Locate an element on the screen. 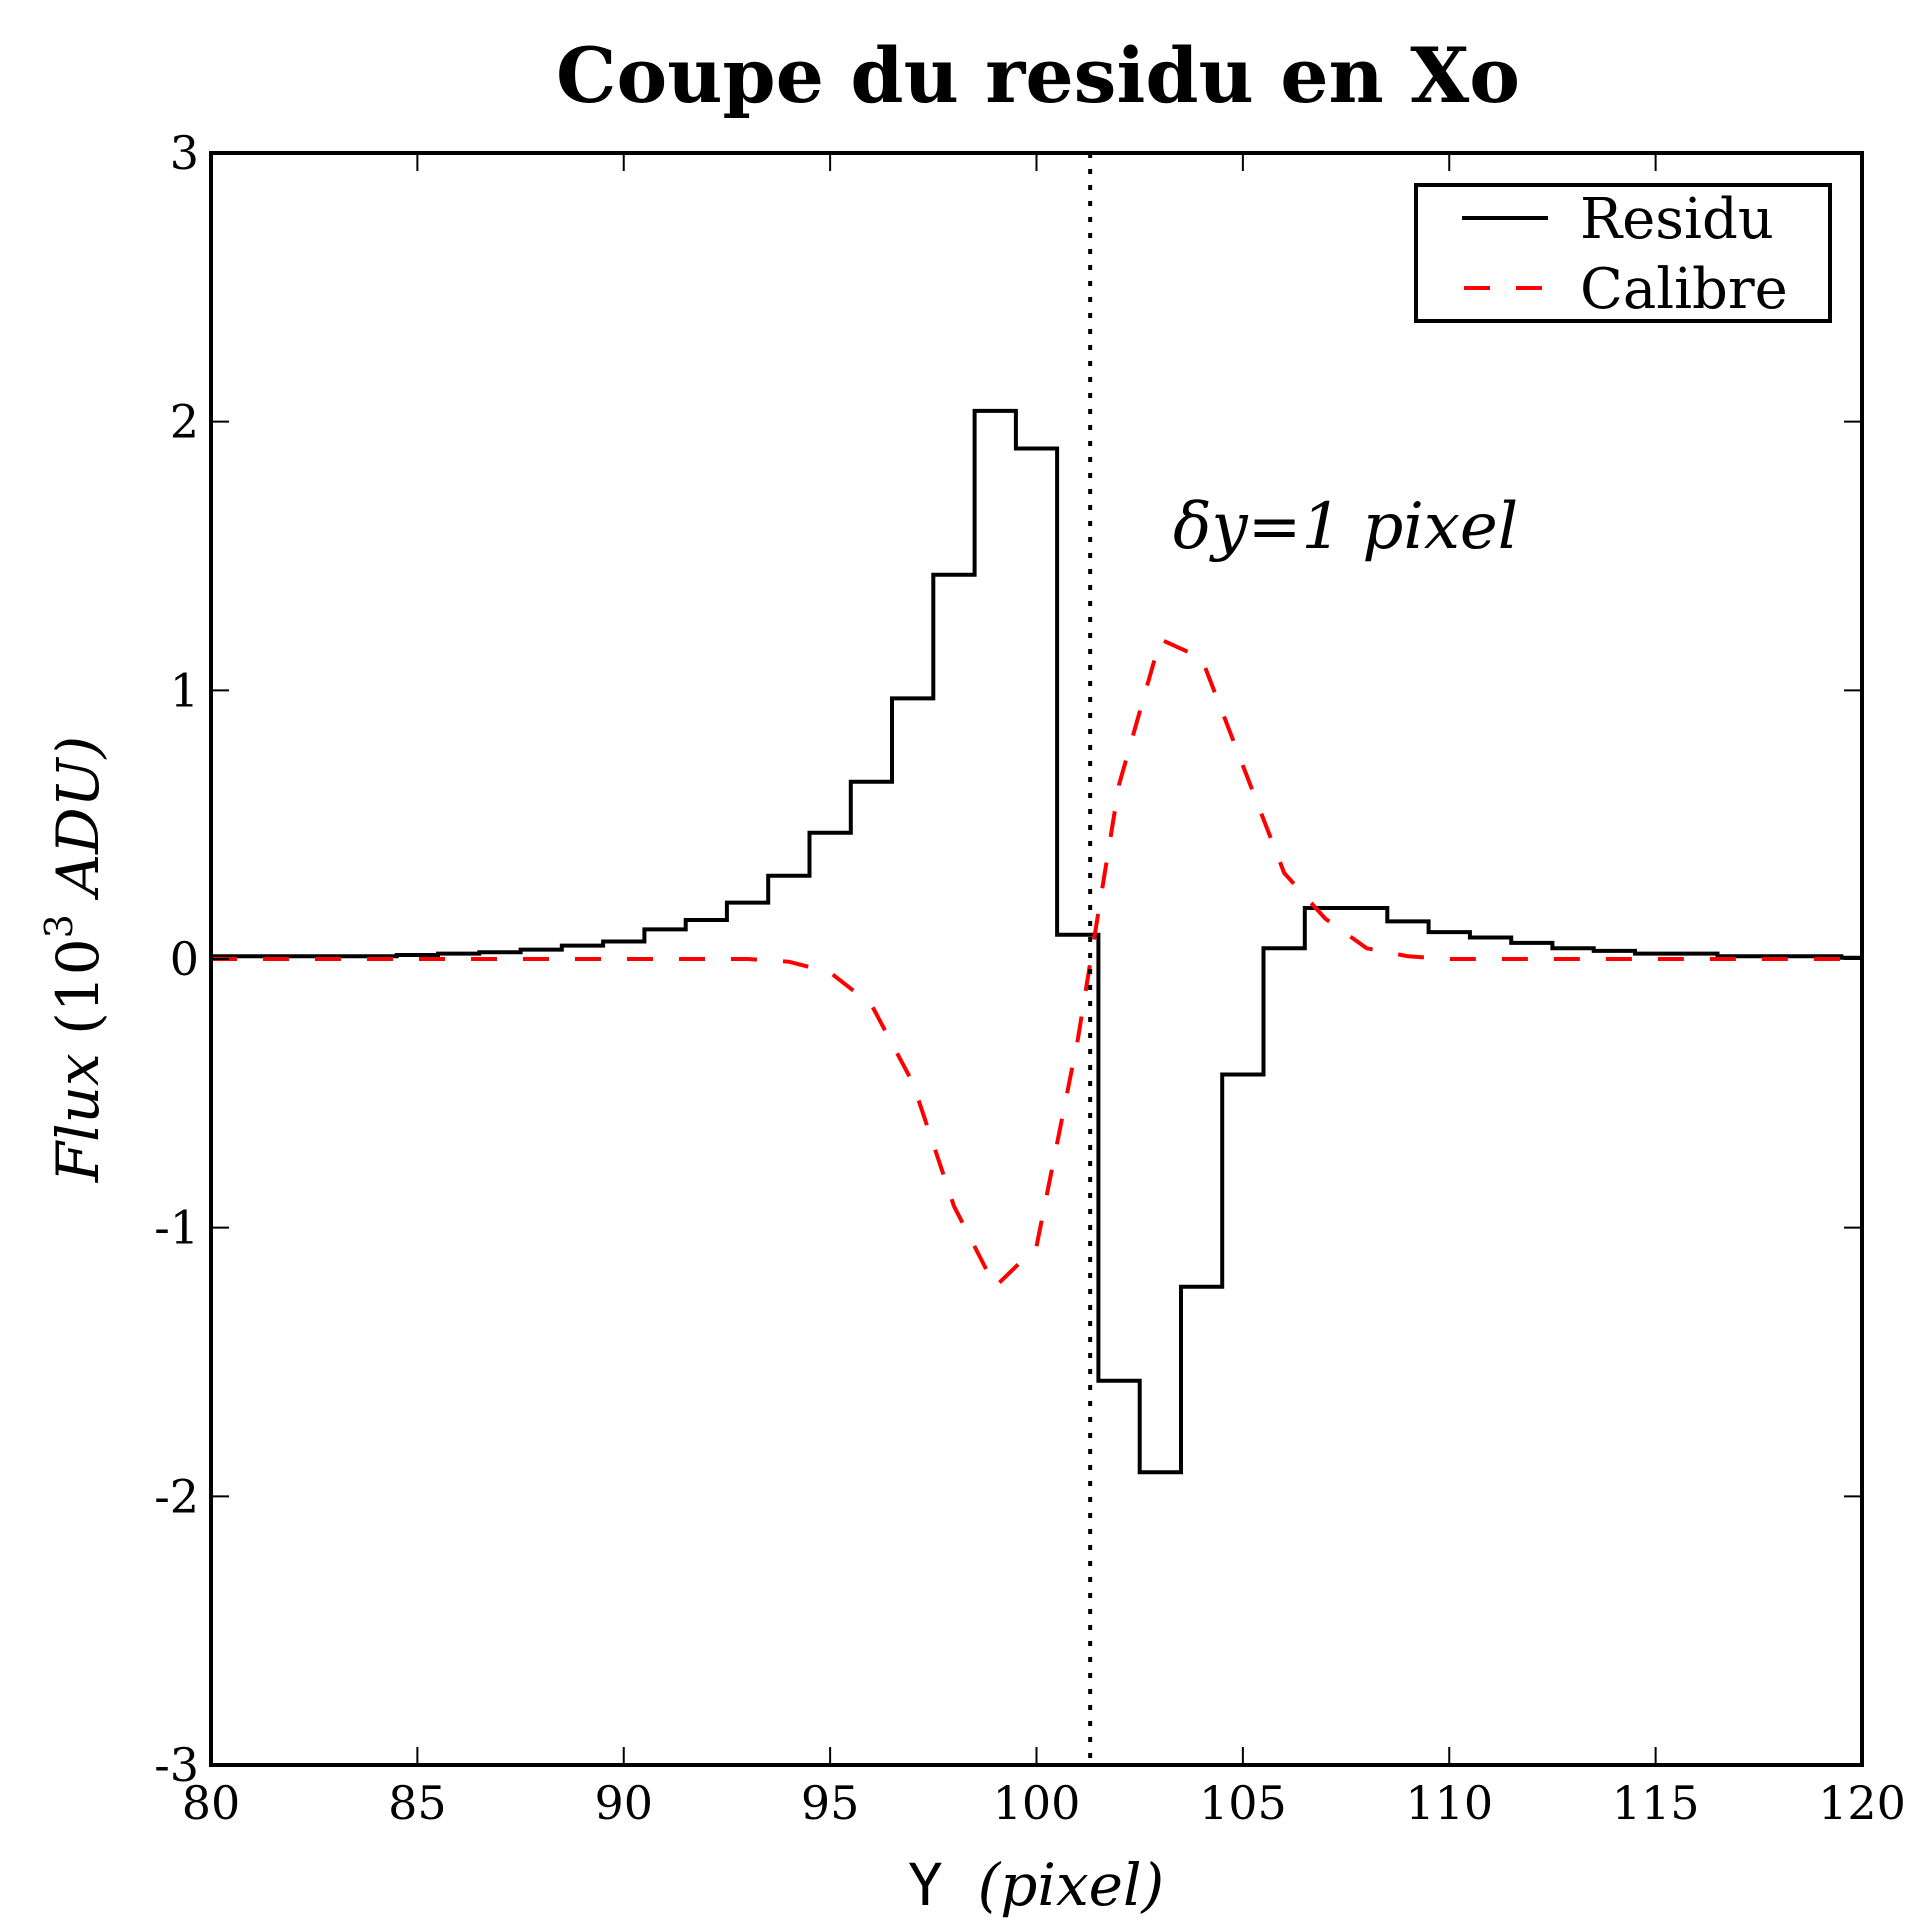 The height and width of the screenshot is (1920, 1920). x-axis-label-plain: Y is located at coordinates (943, 1885).